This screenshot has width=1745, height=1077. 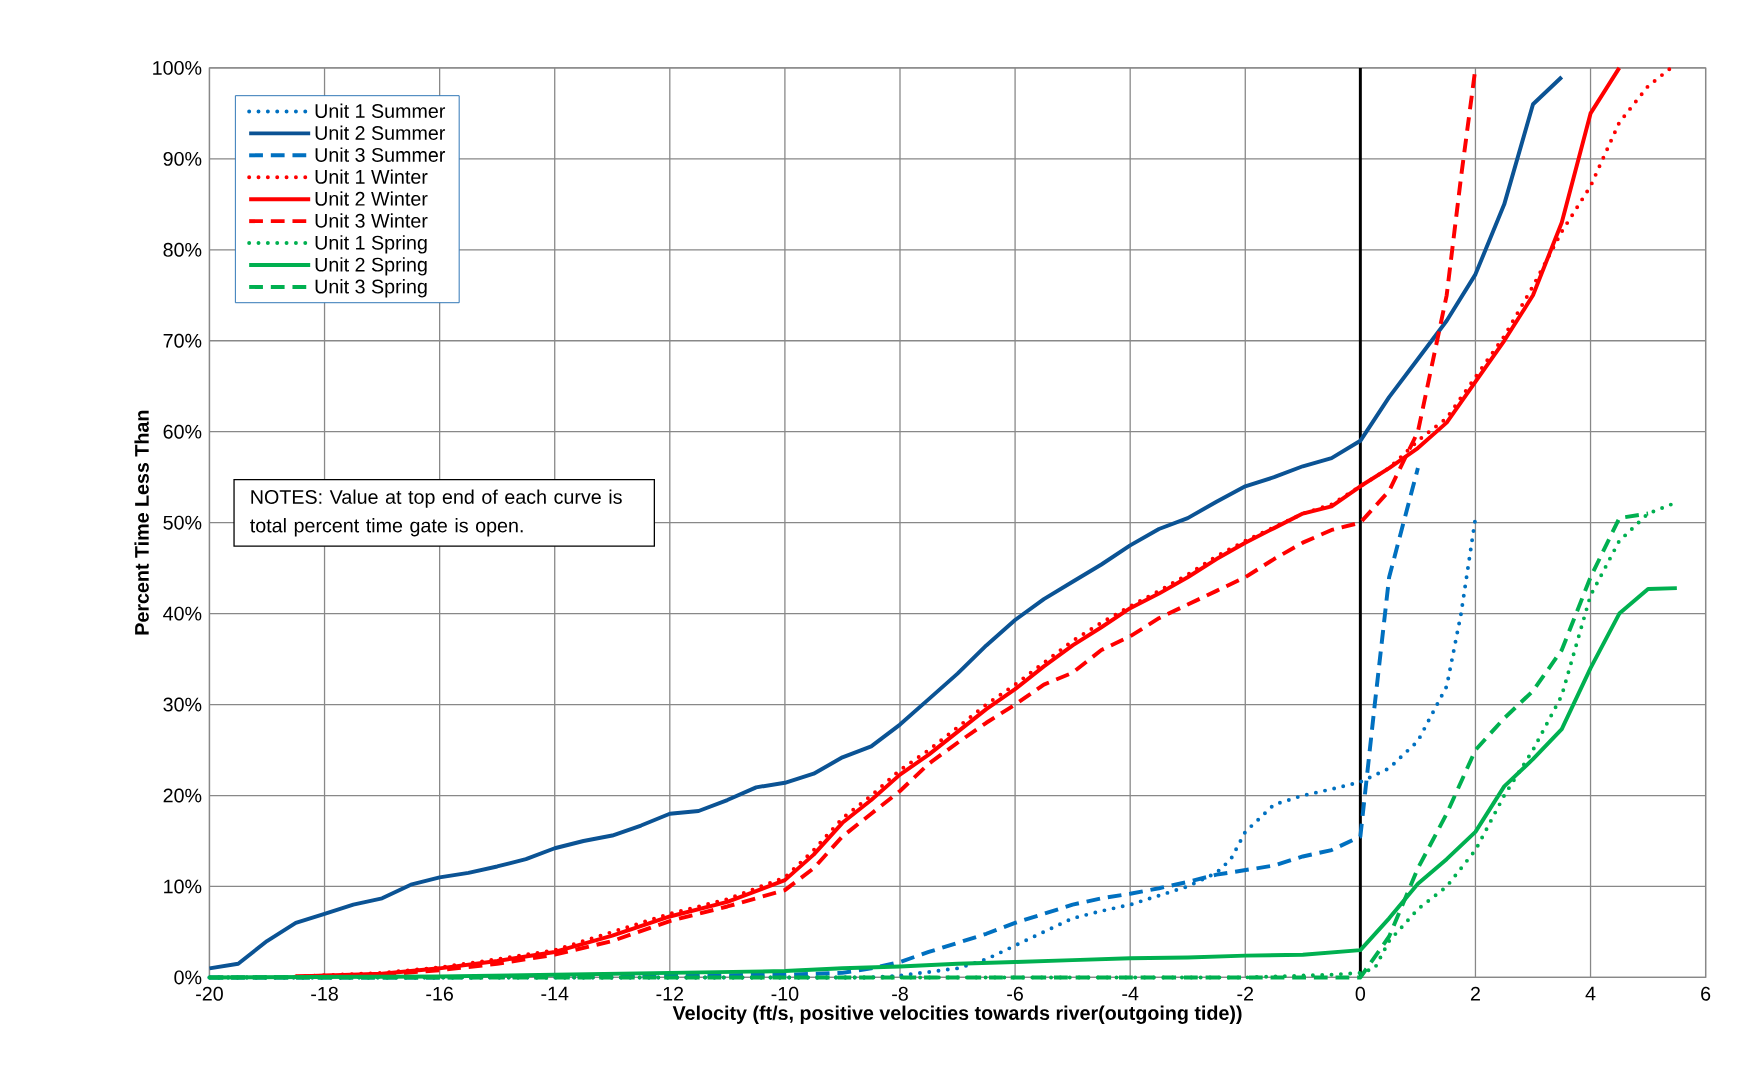 I want to click on legend-label: Unit 2 Spring, so click(x=371, y=266).